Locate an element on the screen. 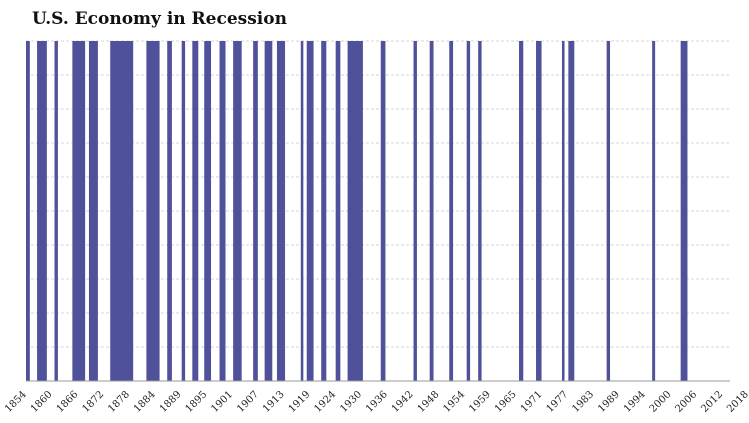  x-tick-label: 1913 is located at coordinates (274, 402).